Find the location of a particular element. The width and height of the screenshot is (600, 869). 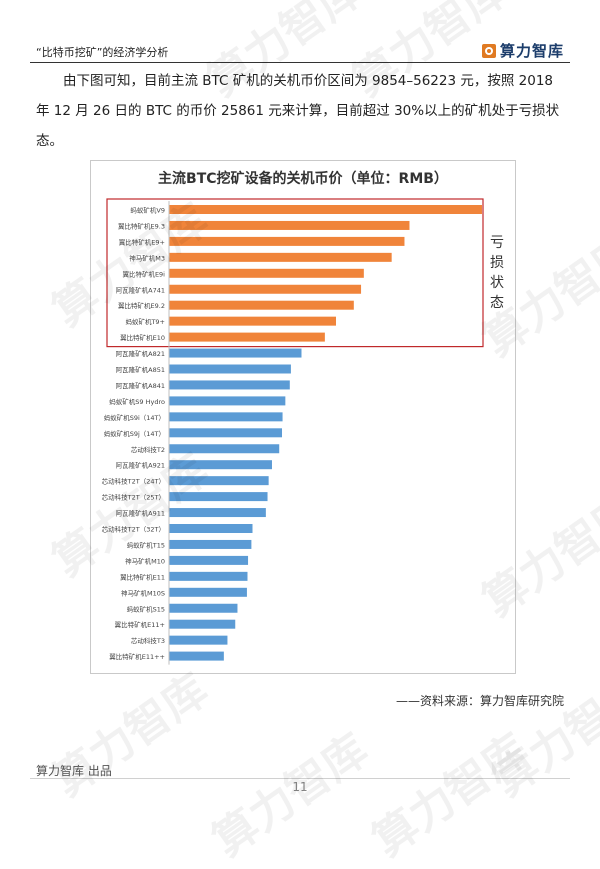

category-label: 芯动科技T2T（25T） is located at coordinates (133, 497).